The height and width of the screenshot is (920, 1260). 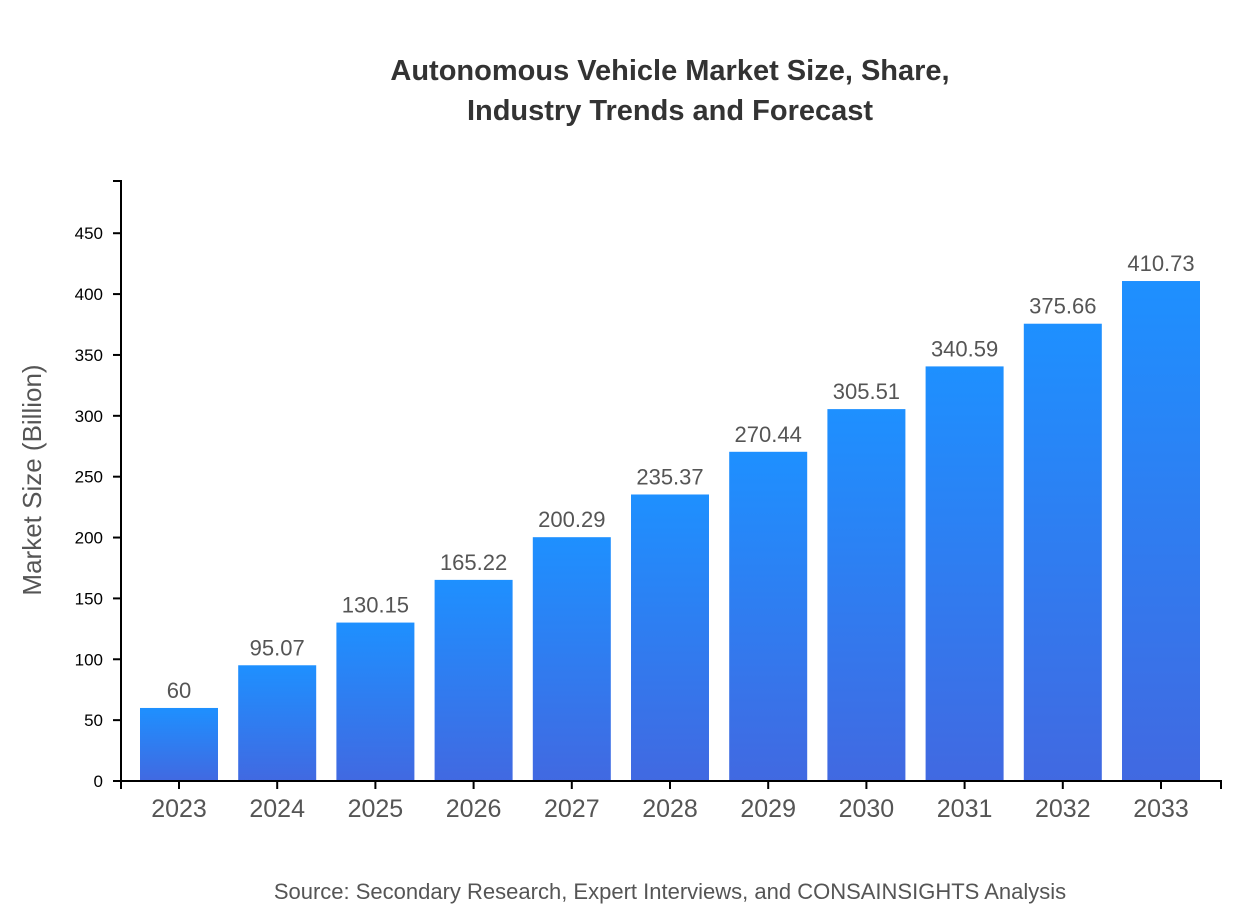 What do you see at coordinates (89, 538) in the screenshot?
I see `y-tick-label: 200` at bounding box center [89, 538].